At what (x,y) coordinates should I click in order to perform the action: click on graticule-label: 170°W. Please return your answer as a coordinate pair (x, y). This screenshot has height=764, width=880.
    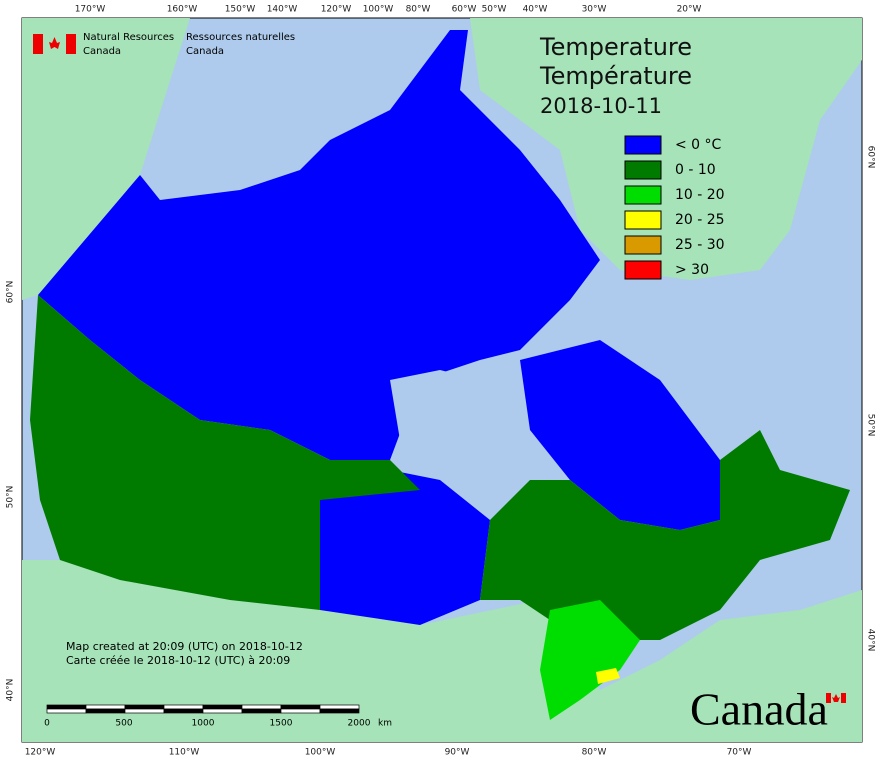
    Looking at the image, I should click on (90, 10).